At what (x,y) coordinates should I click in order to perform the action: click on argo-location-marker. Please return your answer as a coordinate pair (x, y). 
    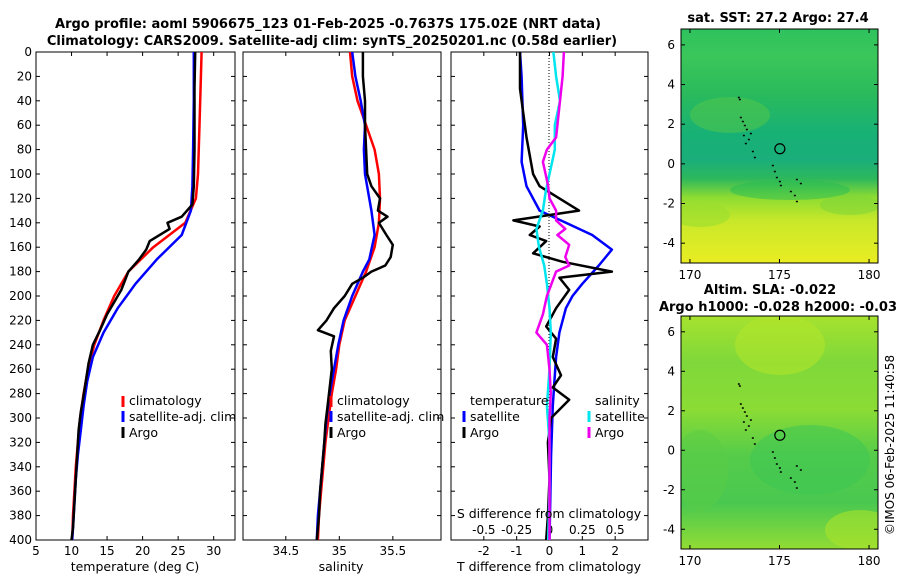
    Looking at the image, I should click on (780, 149).